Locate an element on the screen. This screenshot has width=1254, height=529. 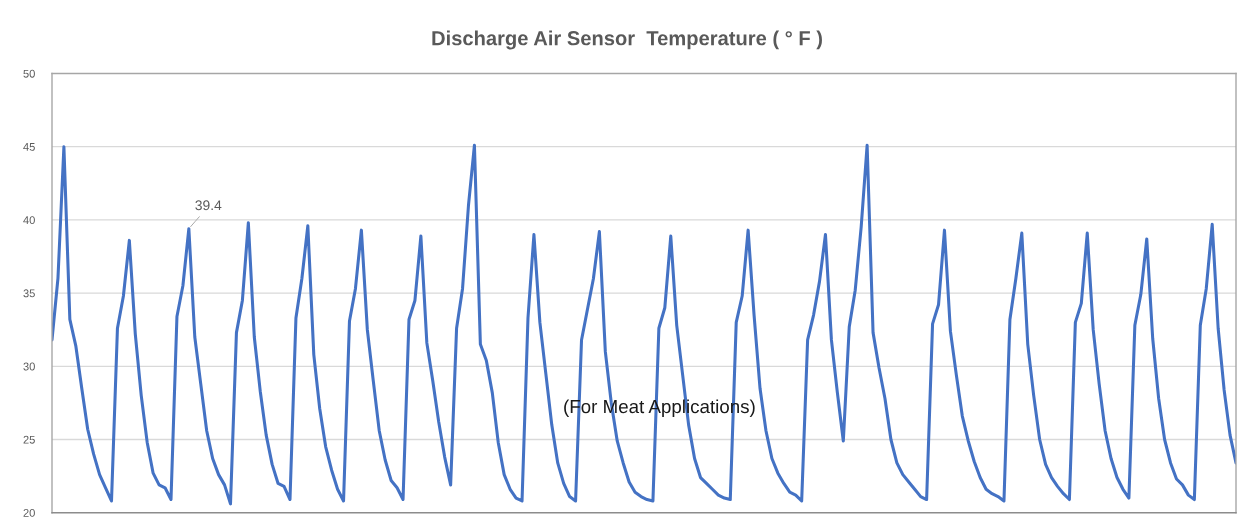
y-tick-label: 20 is located at coordinates (29, 512).